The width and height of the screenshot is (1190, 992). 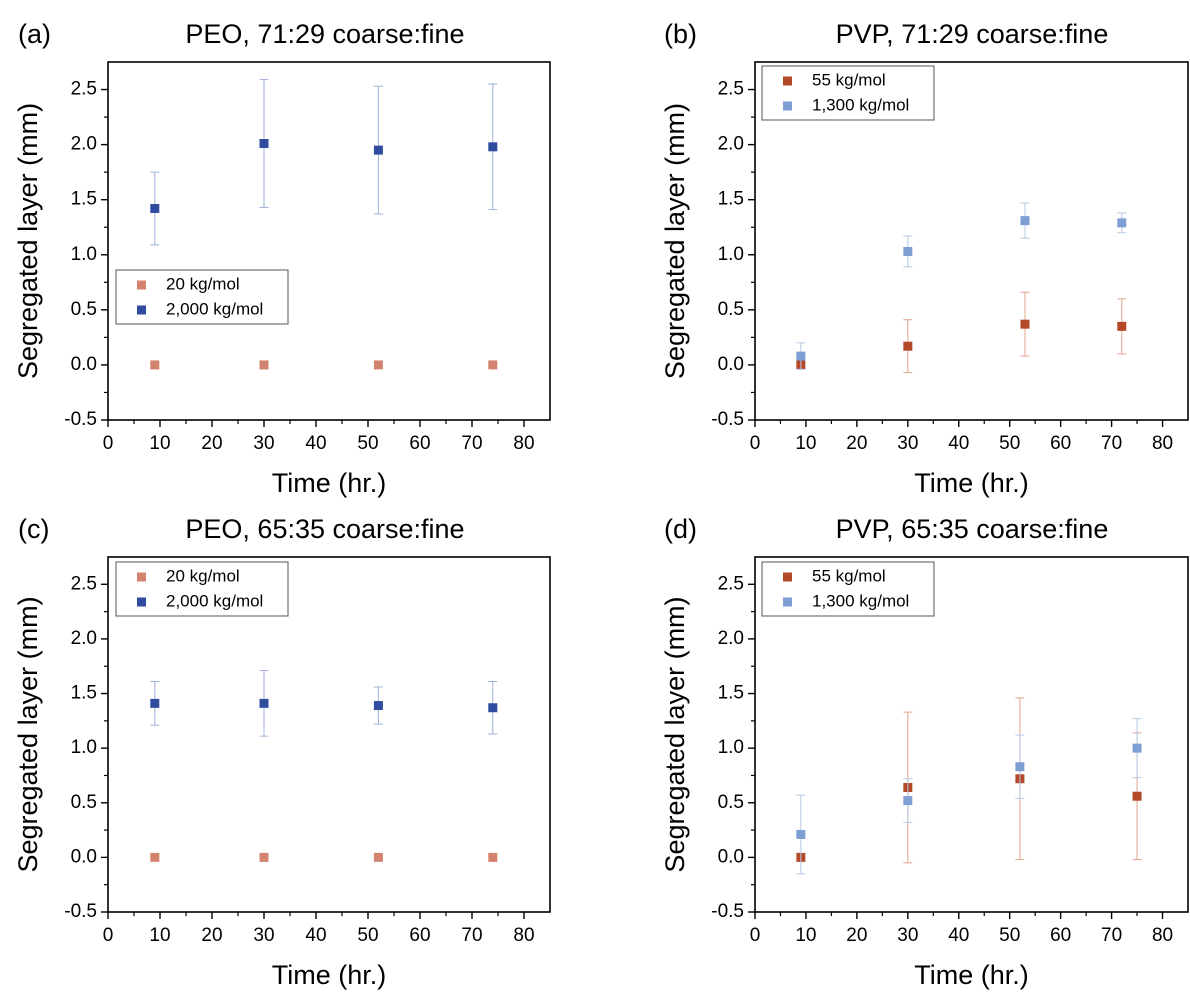 I want to click on legend-entry: 20 kg/mol, so click(x=203, y=283).